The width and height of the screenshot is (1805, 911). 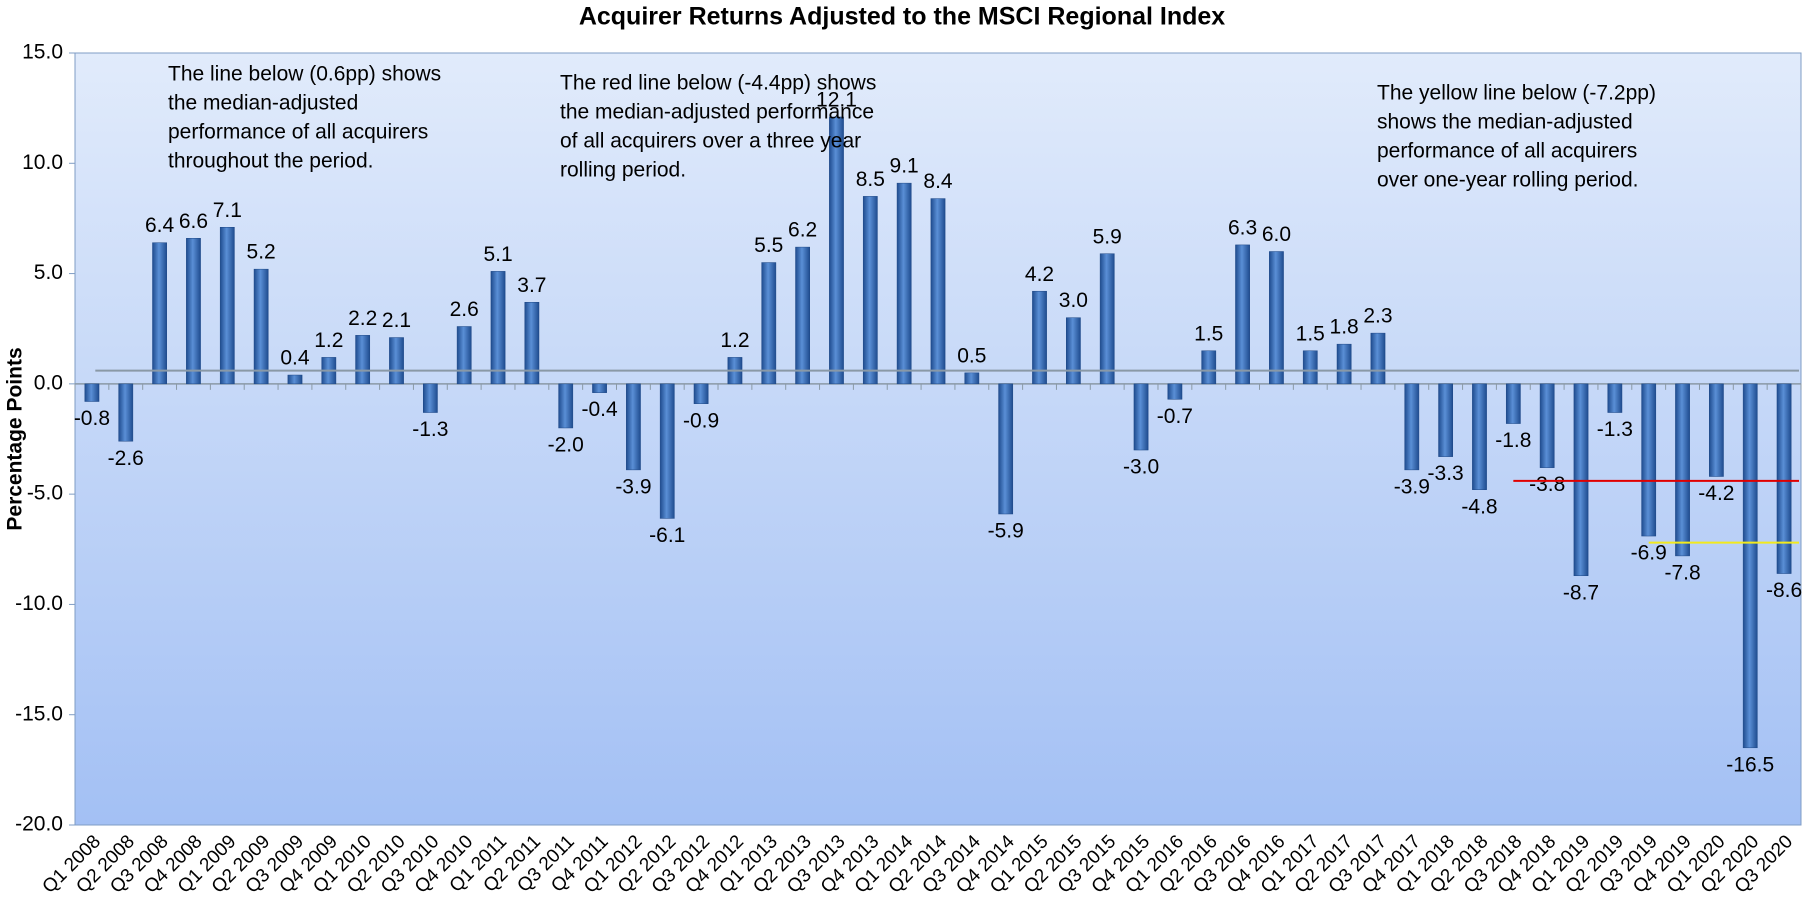 What do you see at coordinates (1006, 531) in the screenshot?
I see `value-label: -5.9` at bounding box center [1006, 531].